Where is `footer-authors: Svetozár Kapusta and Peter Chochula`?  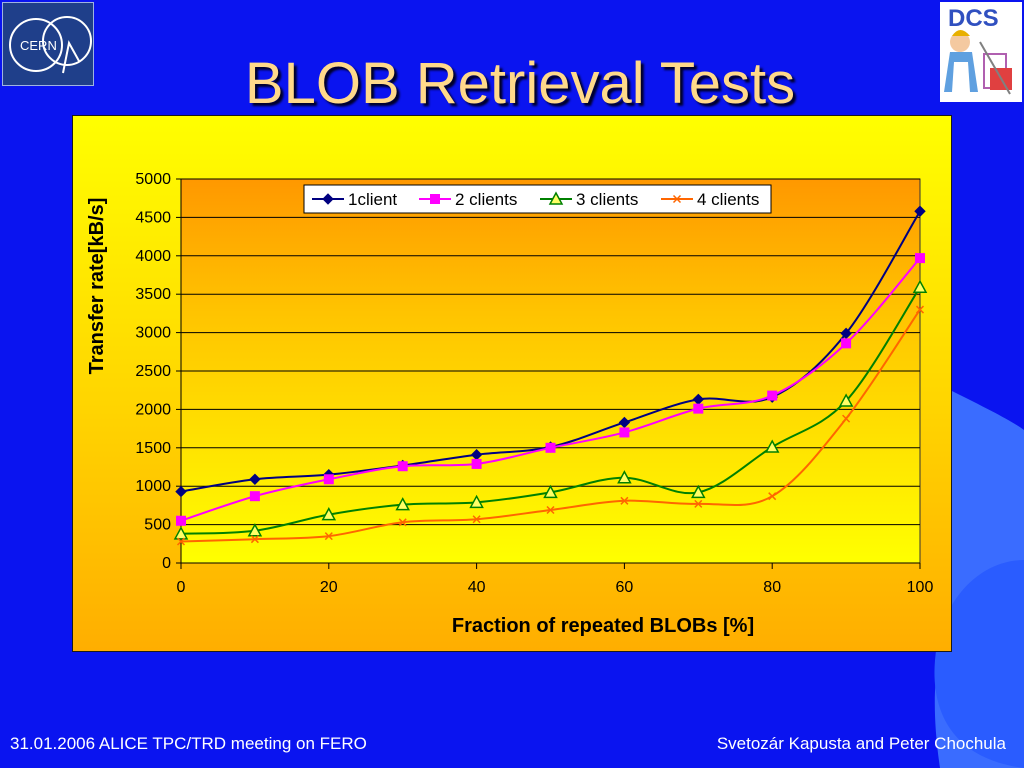 footer-authors: Svetozár Kapusta and Peter Chochula is located at coordinates (861, 743).